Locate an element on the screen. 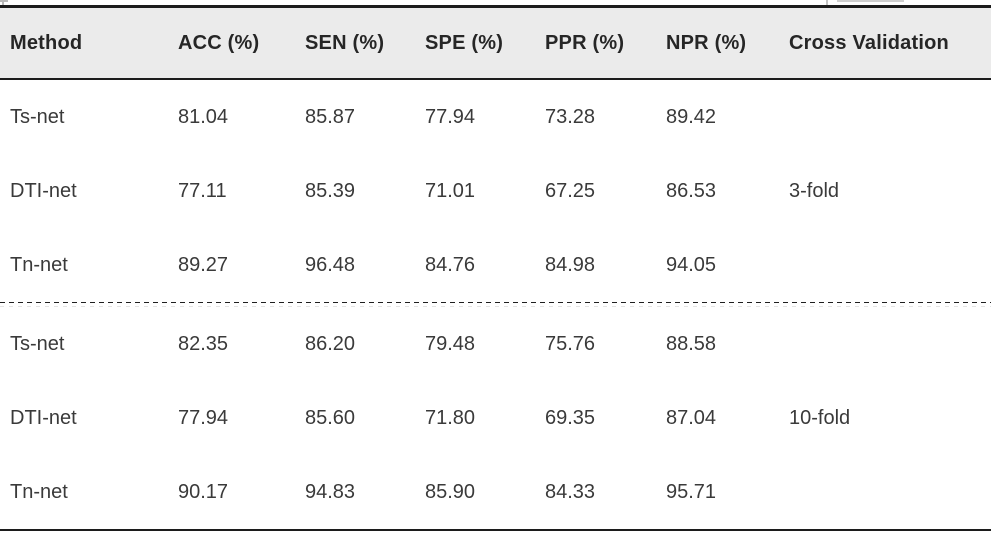 The width and height of the screenshot is (991, 544). value-cell: 86.53 is located at coordinates (691, 190).